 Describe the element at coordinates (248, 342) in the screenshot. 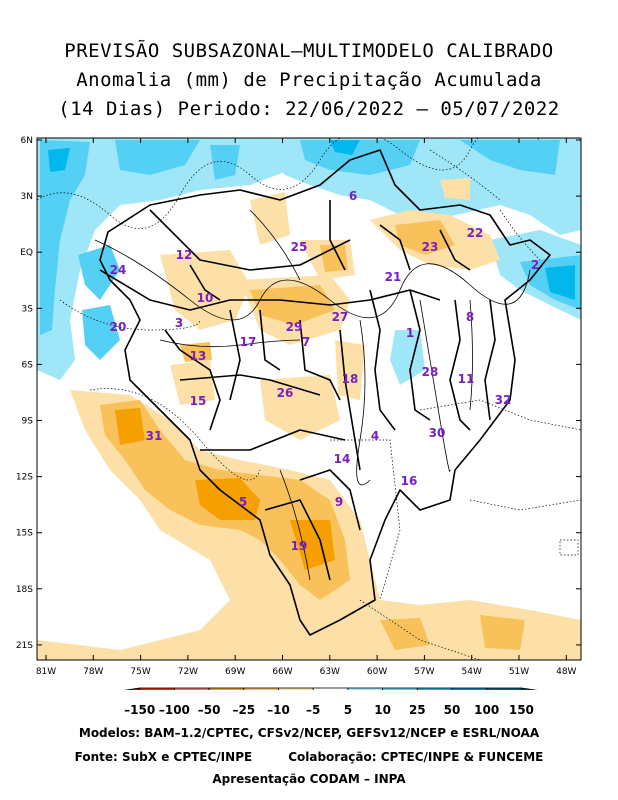

I see `basin-label: 17` at that location.